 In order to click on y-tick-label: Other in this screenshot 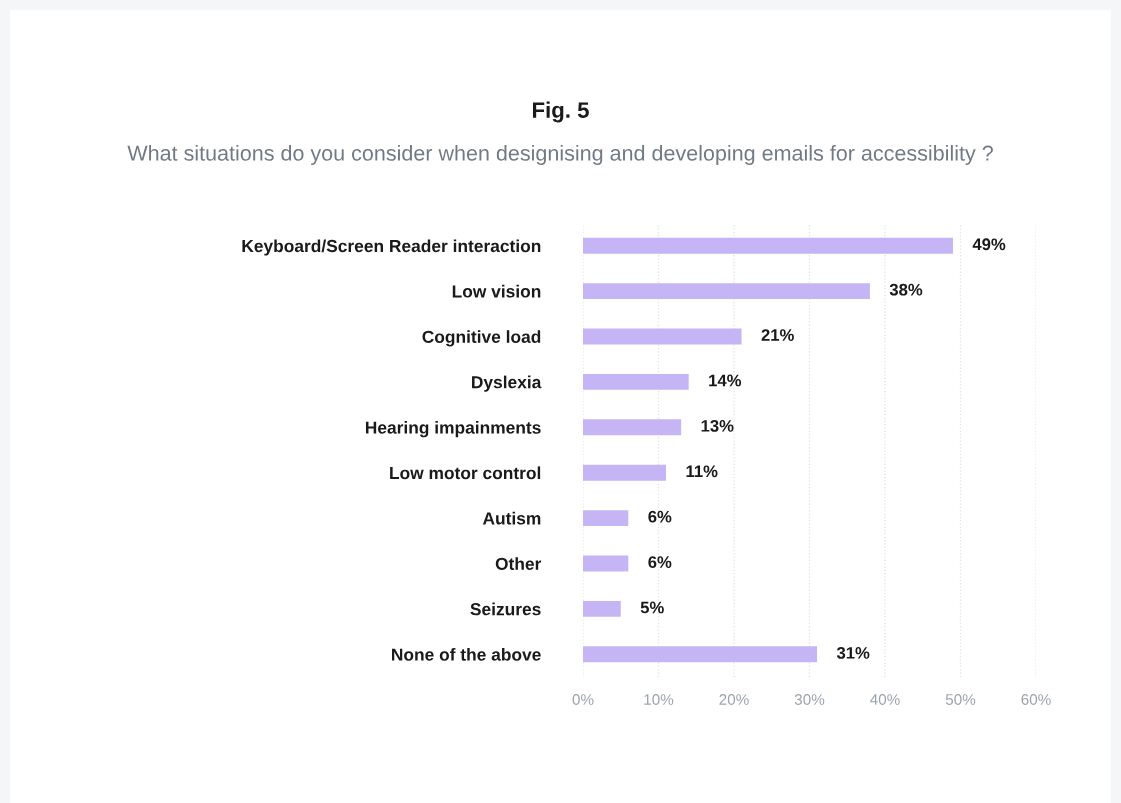, I will do `click(518, 563)`.